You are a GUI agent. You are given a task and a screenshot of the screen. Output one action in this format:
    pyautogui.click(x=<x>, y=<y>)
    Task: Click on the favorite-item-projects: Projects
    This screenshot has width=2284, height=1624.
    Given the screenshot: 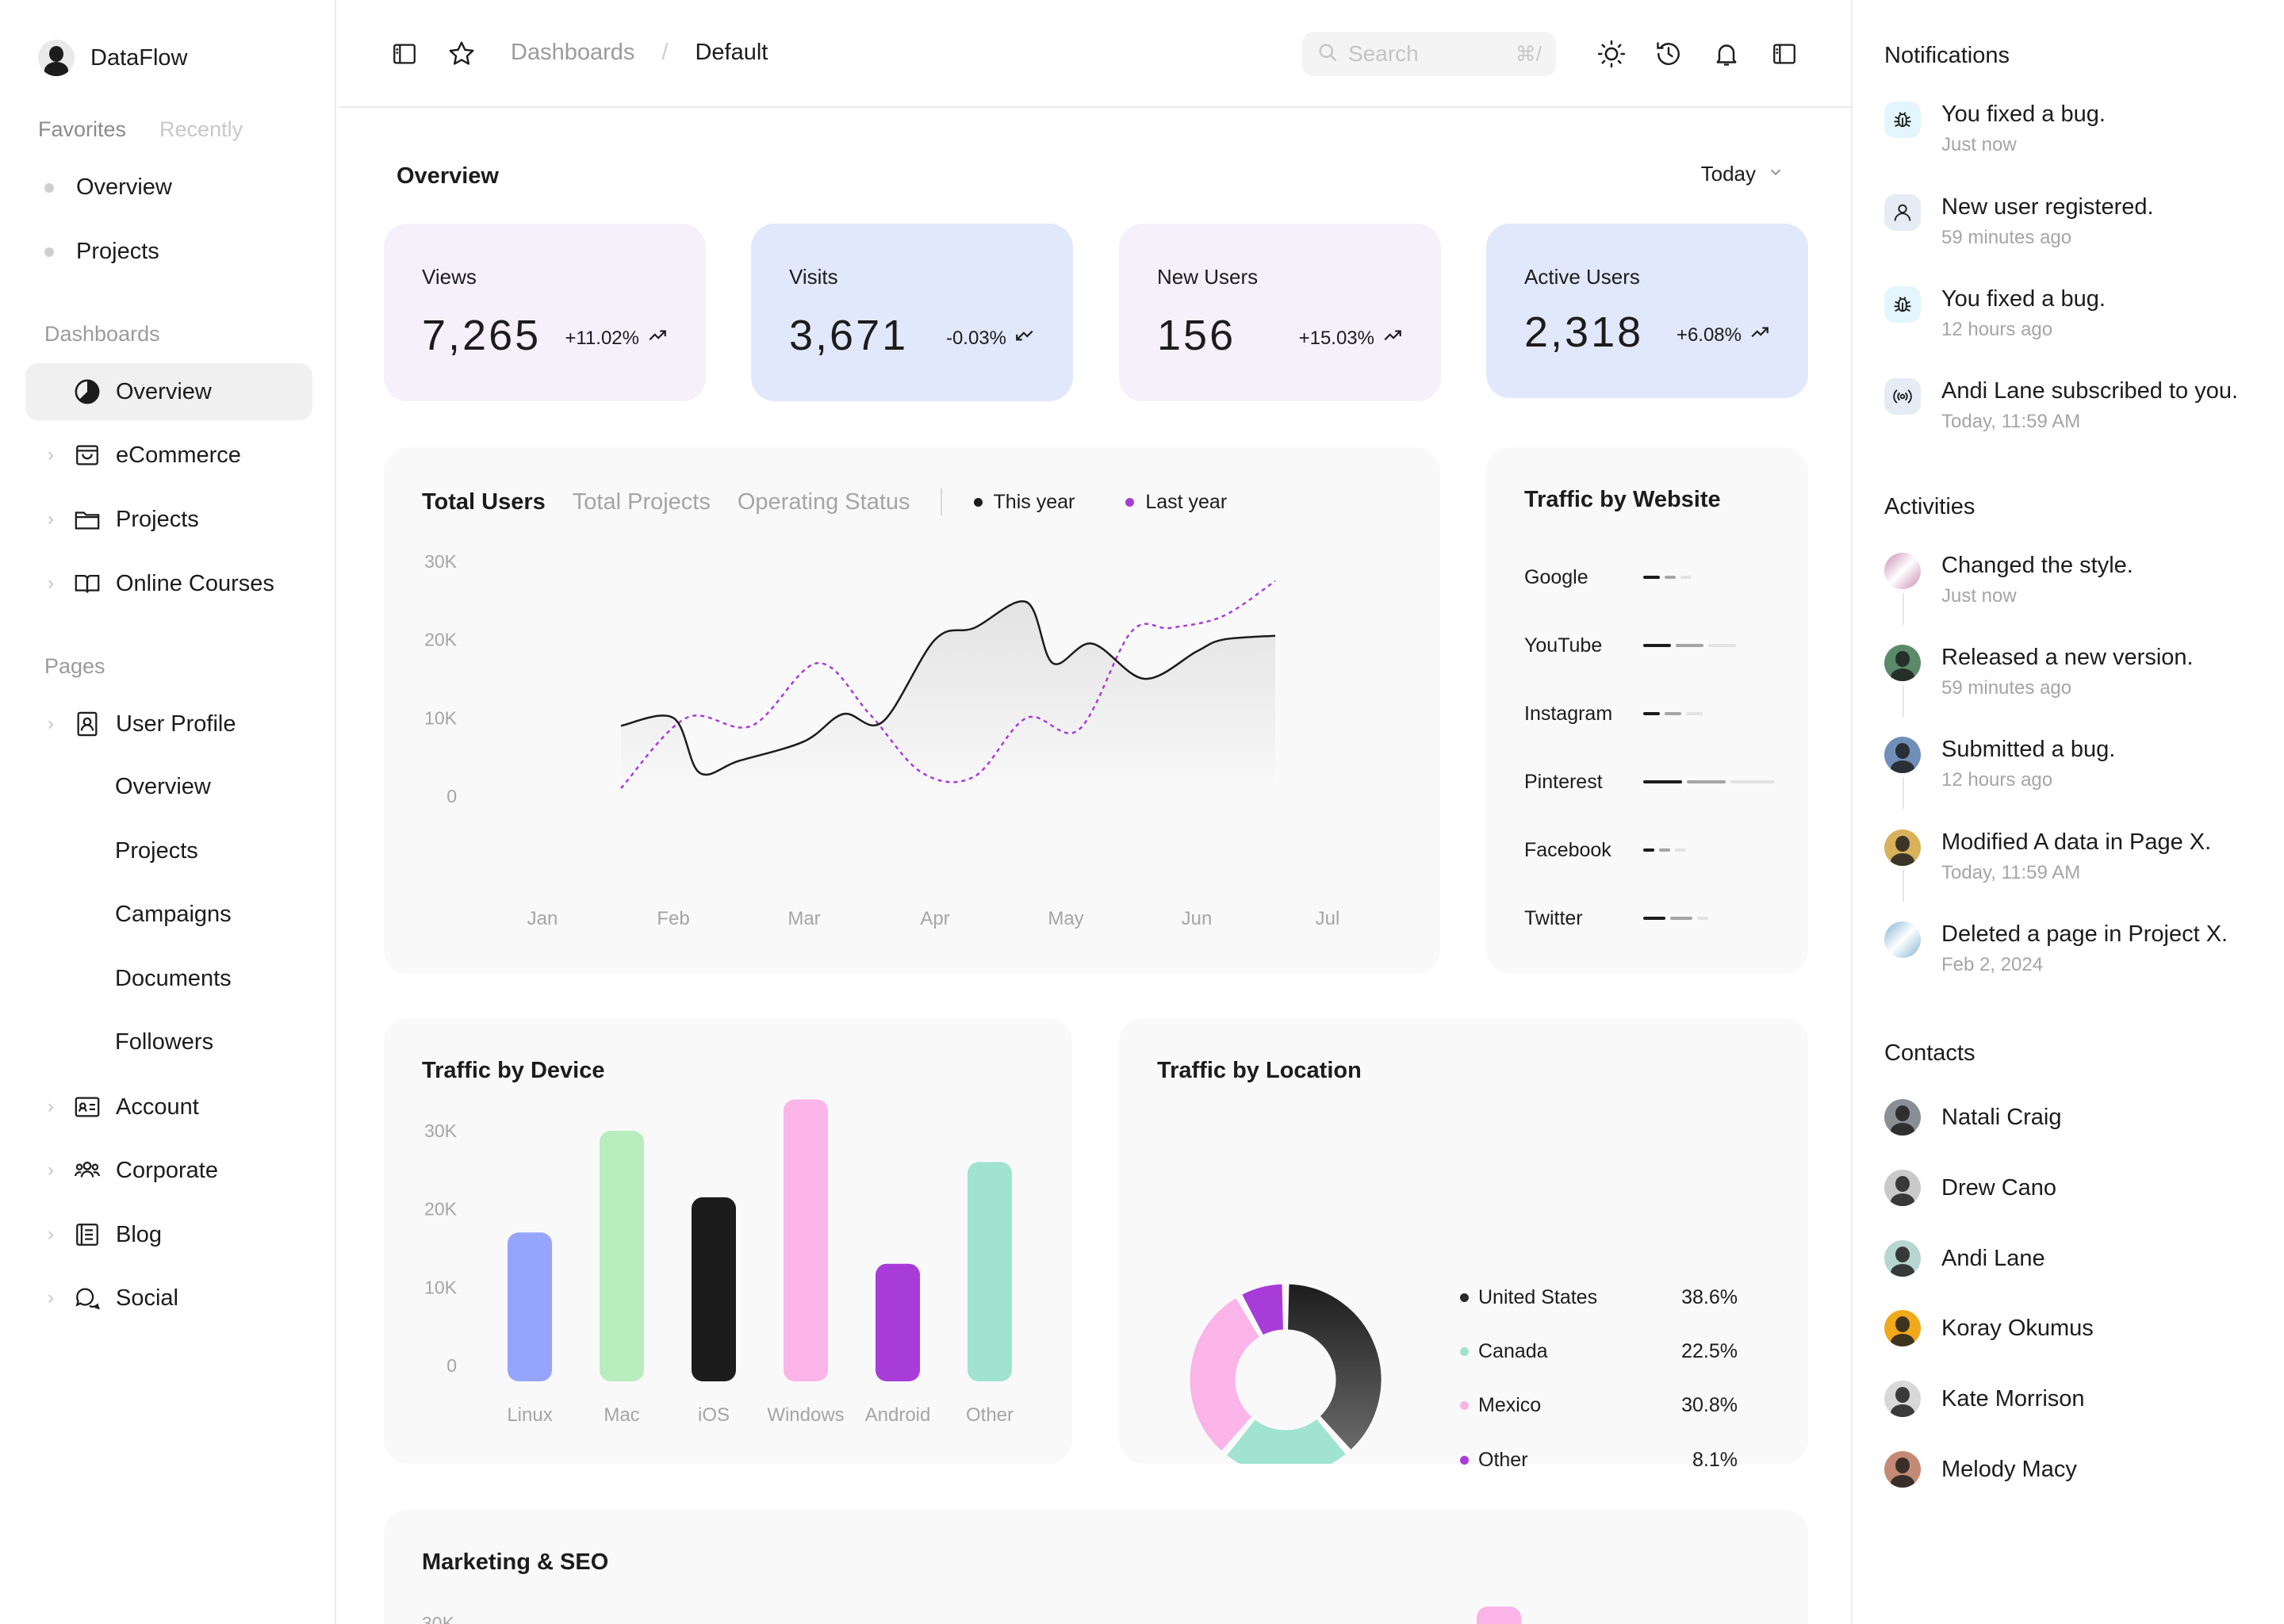 What is the action you would take?
    pyautogui.click(x=101, y=252)
    